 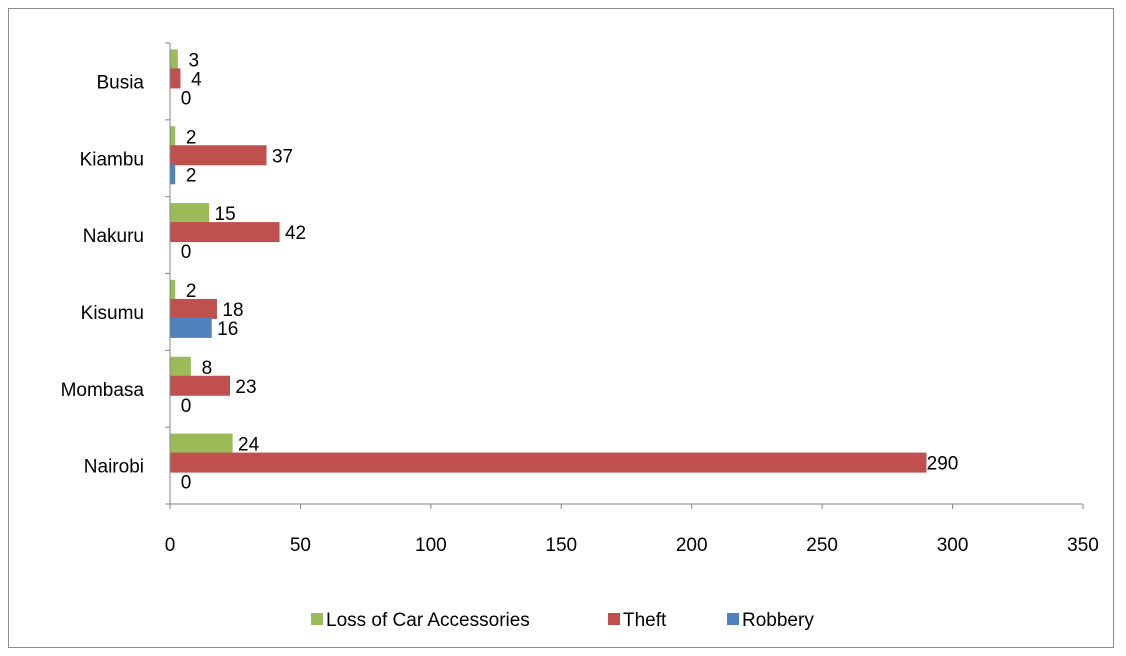 I want to click on x-tick-label: 350, so click(x=1083, y=545).